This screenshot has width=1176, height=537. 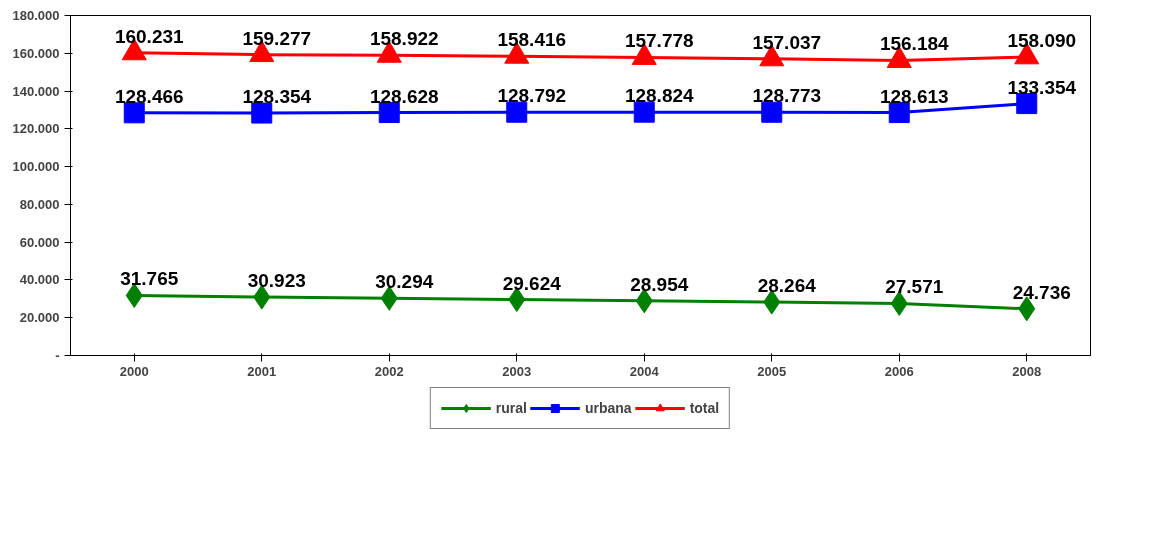 I want to click on legend-label: urbana, so click(x=608, y=408).